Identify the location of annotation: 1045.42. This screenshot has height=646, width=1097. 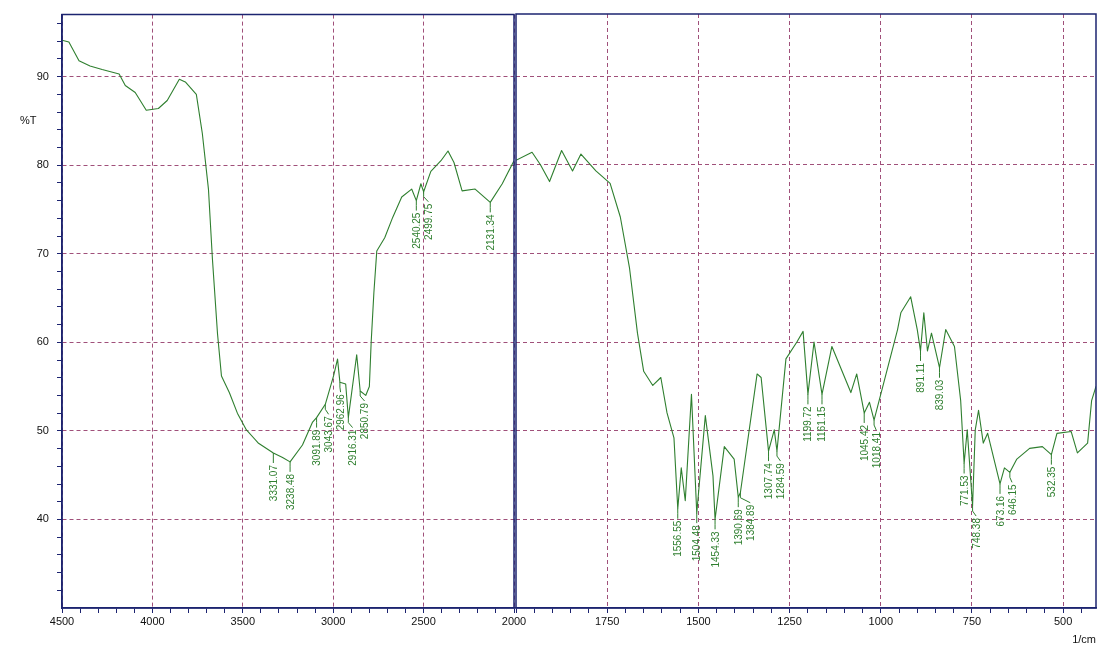
(864, 443).